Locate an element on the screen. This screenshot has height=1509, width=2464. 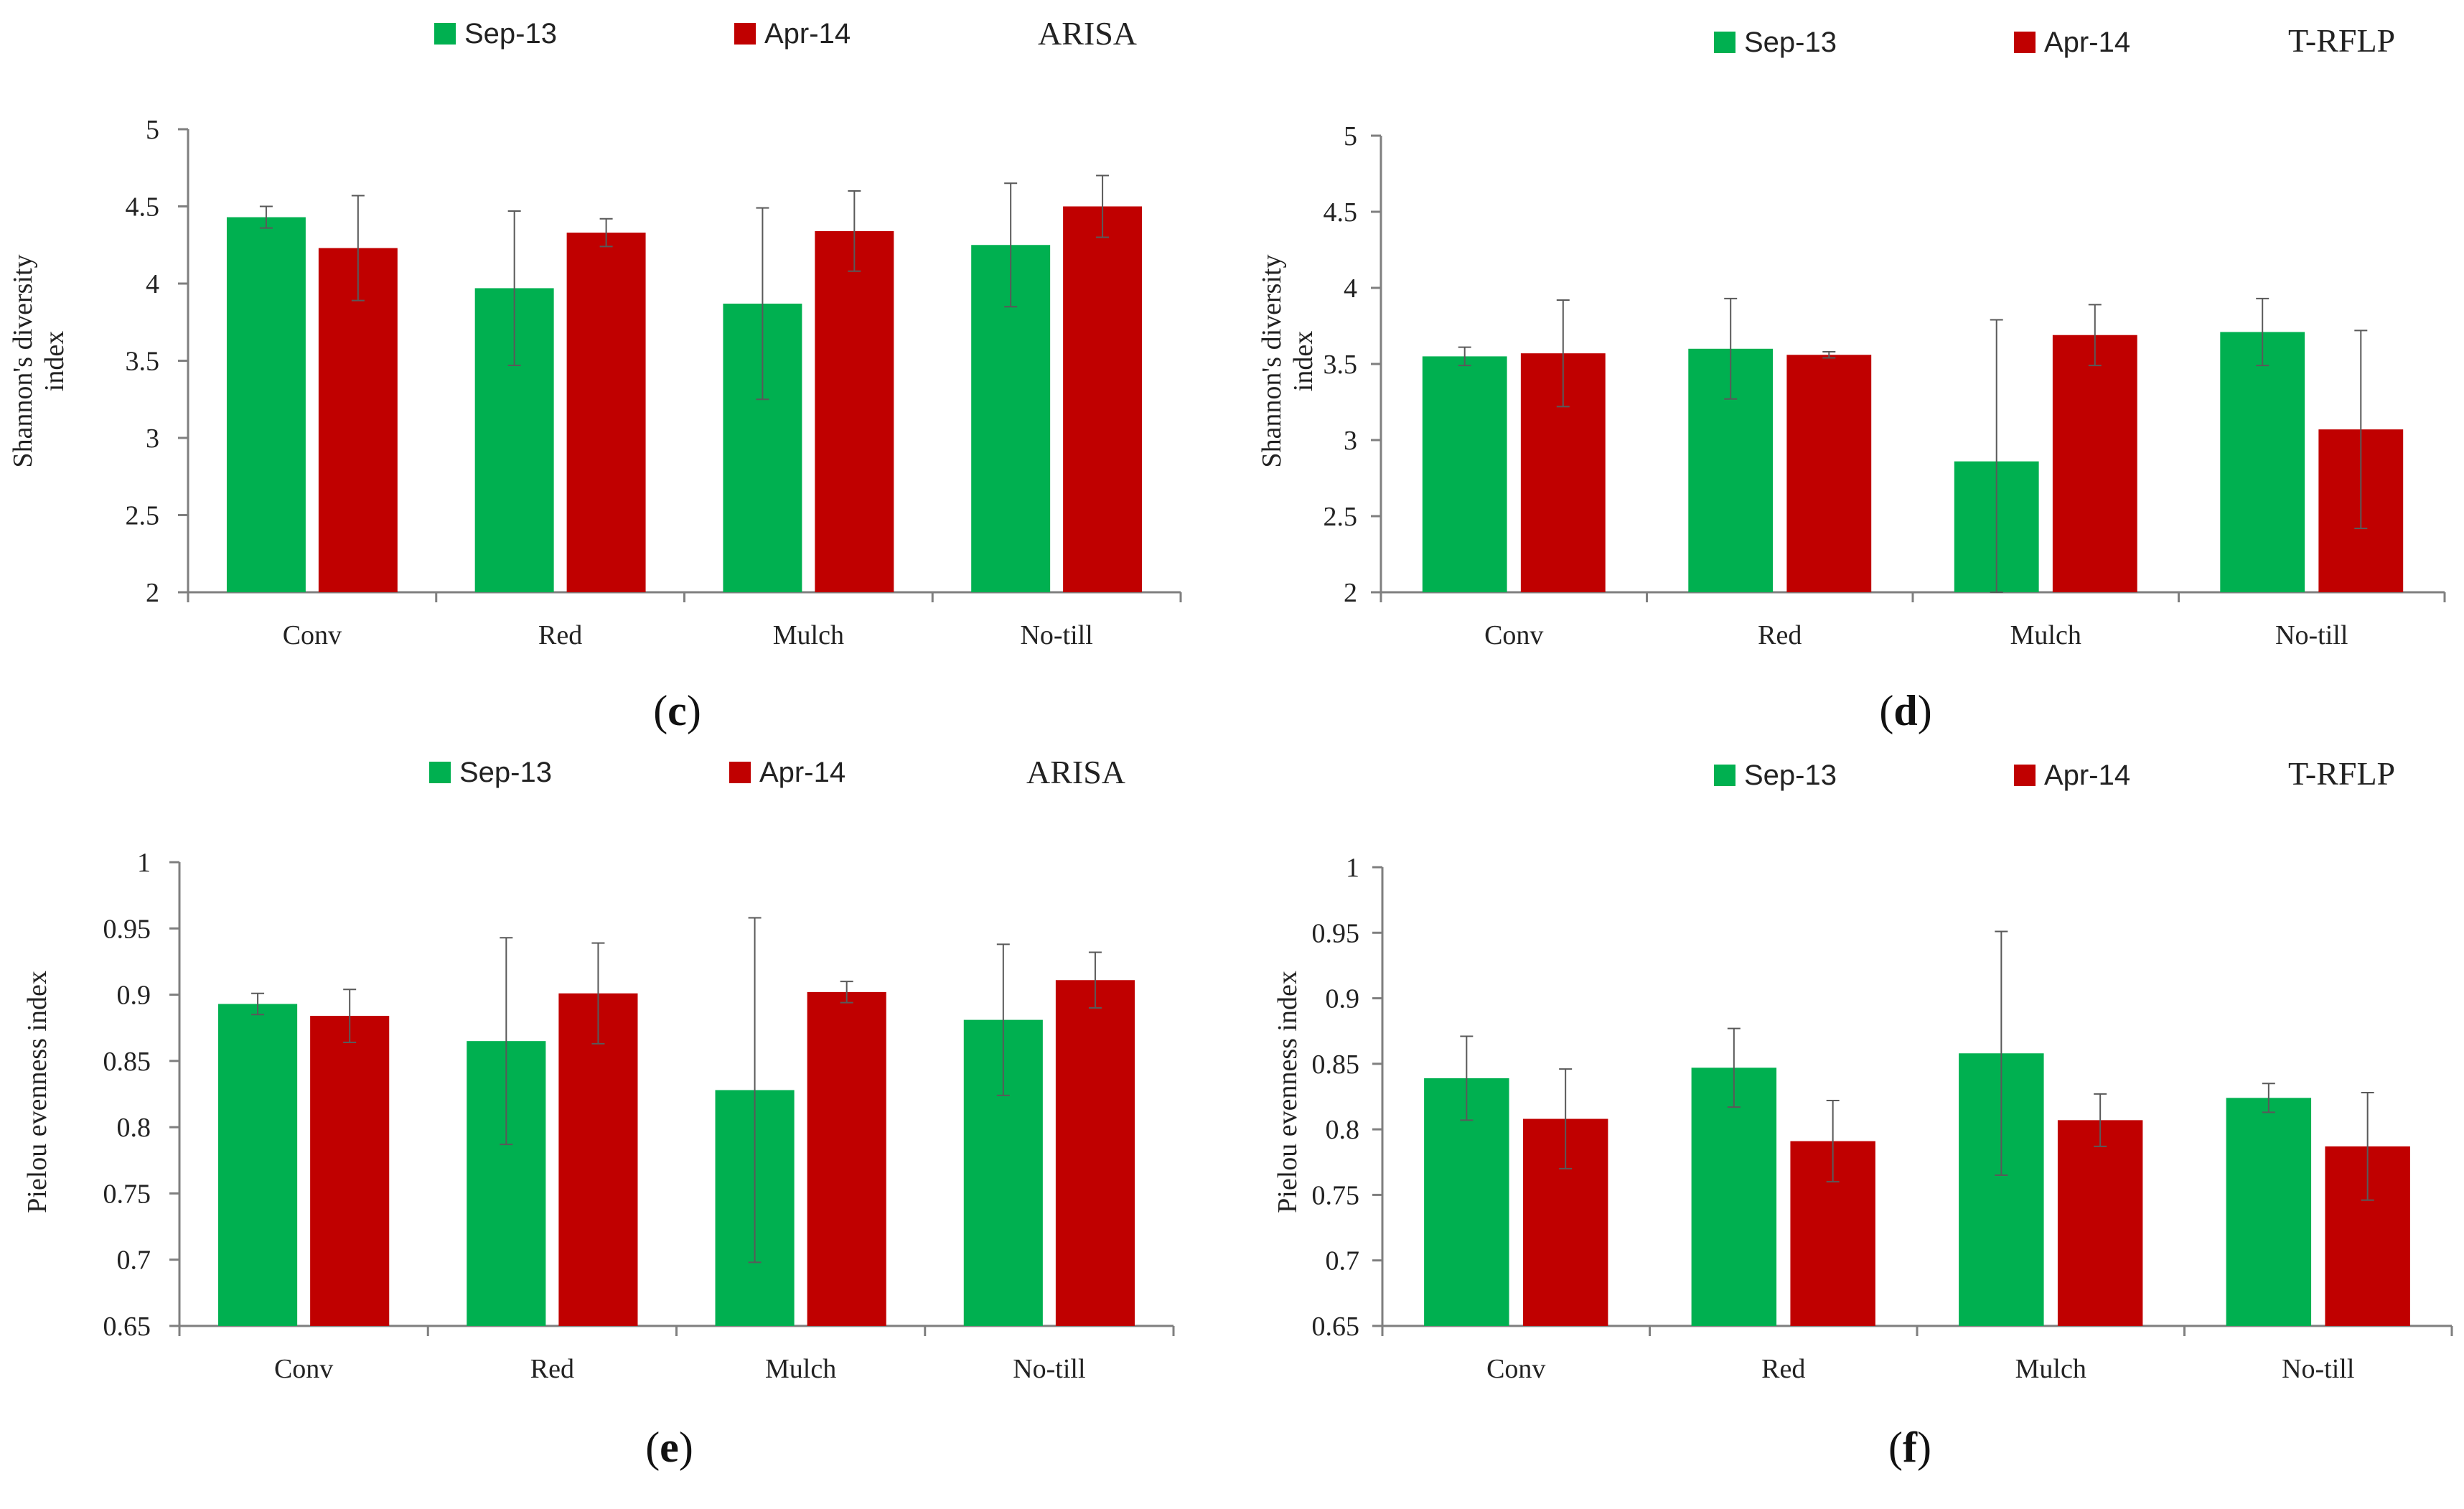
y-tick-label: 0.8 is located at coordinates (1343, 1130).